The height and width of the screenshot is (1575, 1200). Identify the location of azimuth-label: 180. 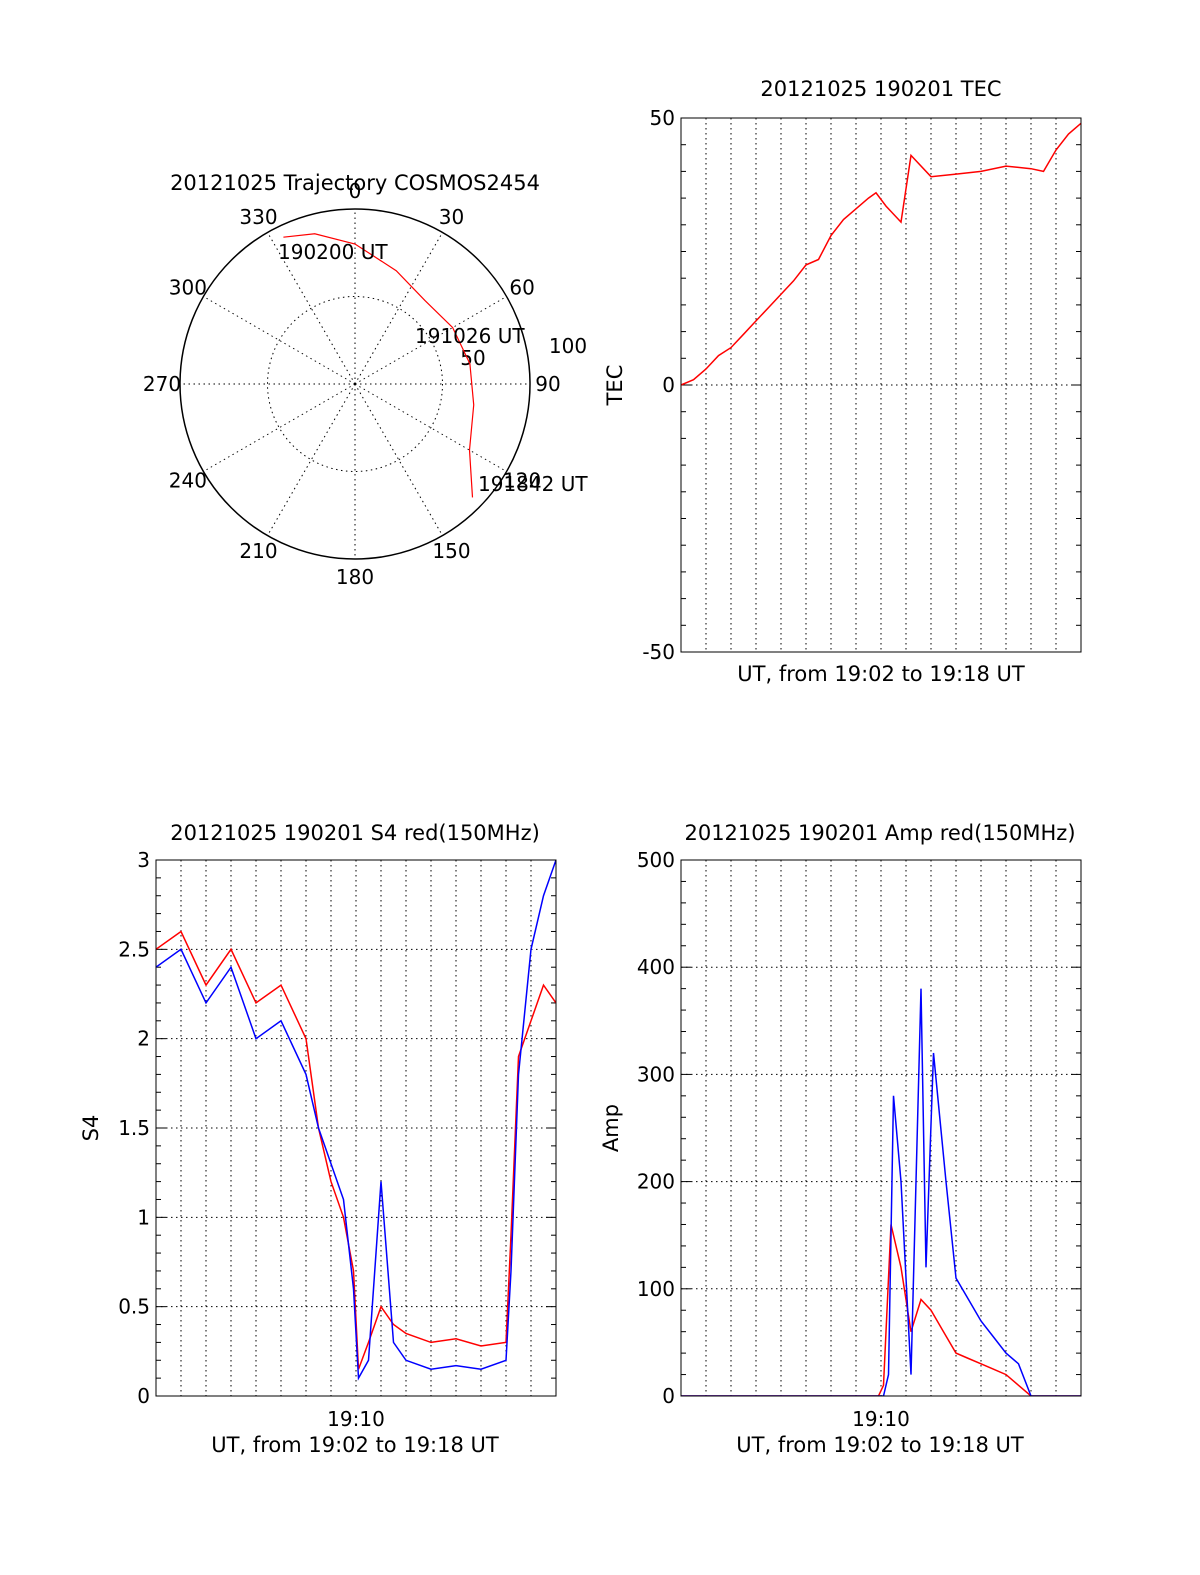
(355, 577).